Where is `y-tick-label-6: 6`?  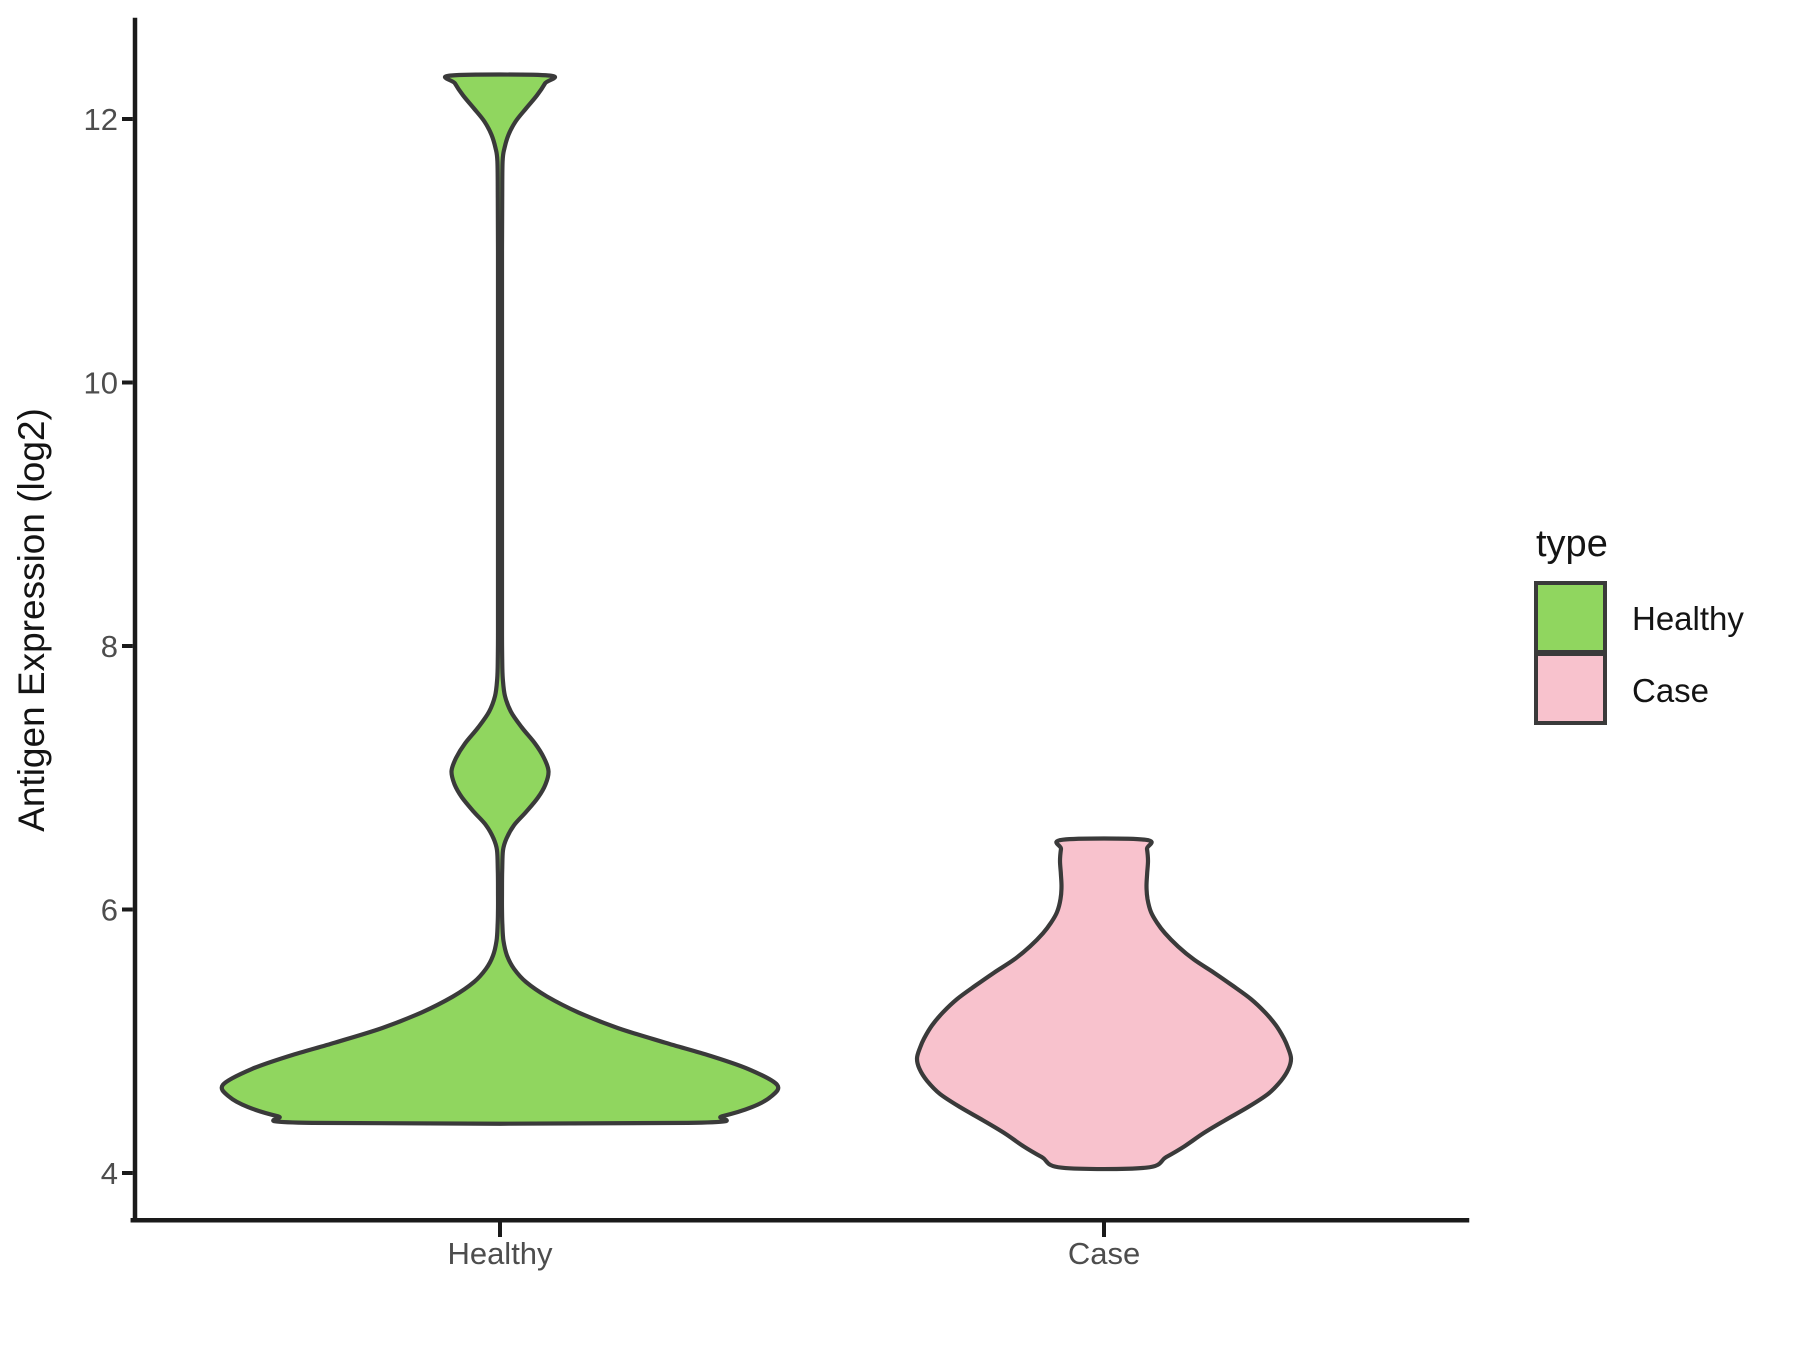
y-tick-label-6: 6 is located at coordinates (109, 910).